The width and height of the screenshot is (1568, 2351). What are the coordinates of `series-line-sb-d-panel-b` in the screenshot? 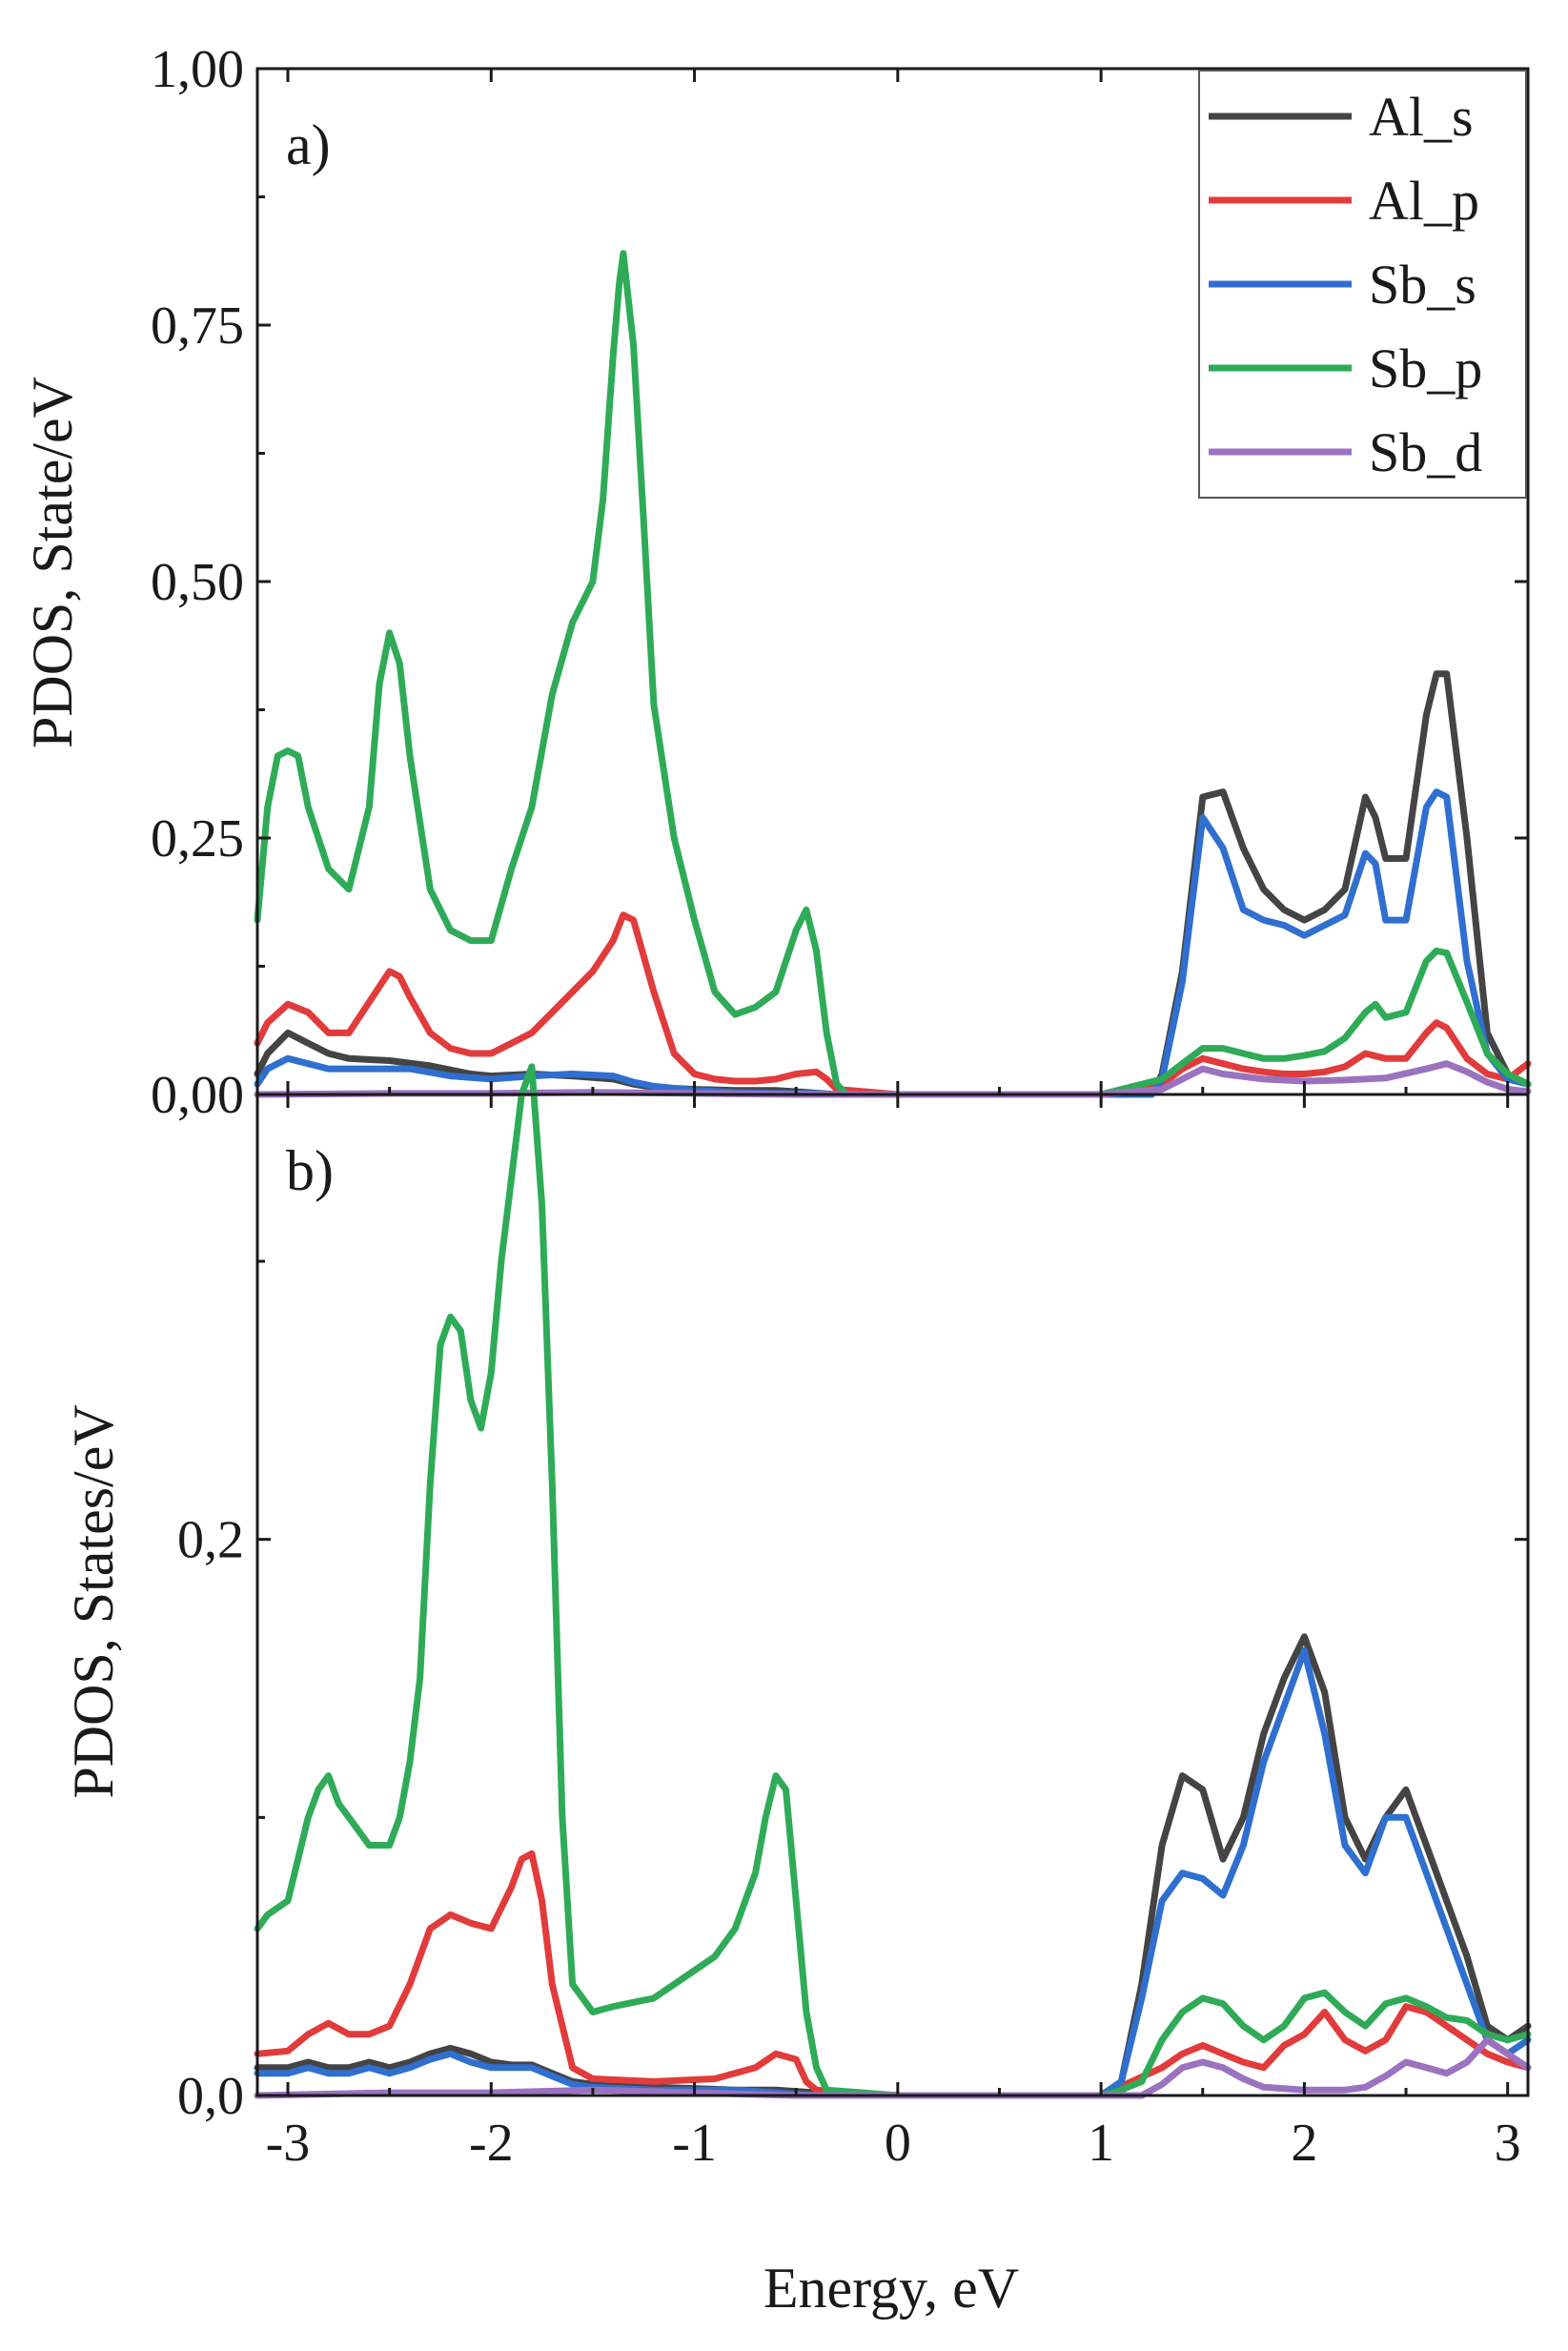 It's located at (893, 2068).